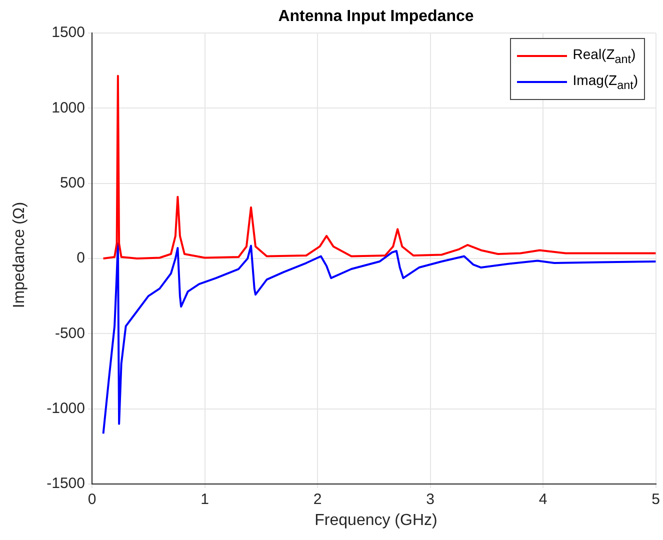 The width and height of the screenshot is (663, 540). I want to click on x-tick-label: 3, so click(430, 499).